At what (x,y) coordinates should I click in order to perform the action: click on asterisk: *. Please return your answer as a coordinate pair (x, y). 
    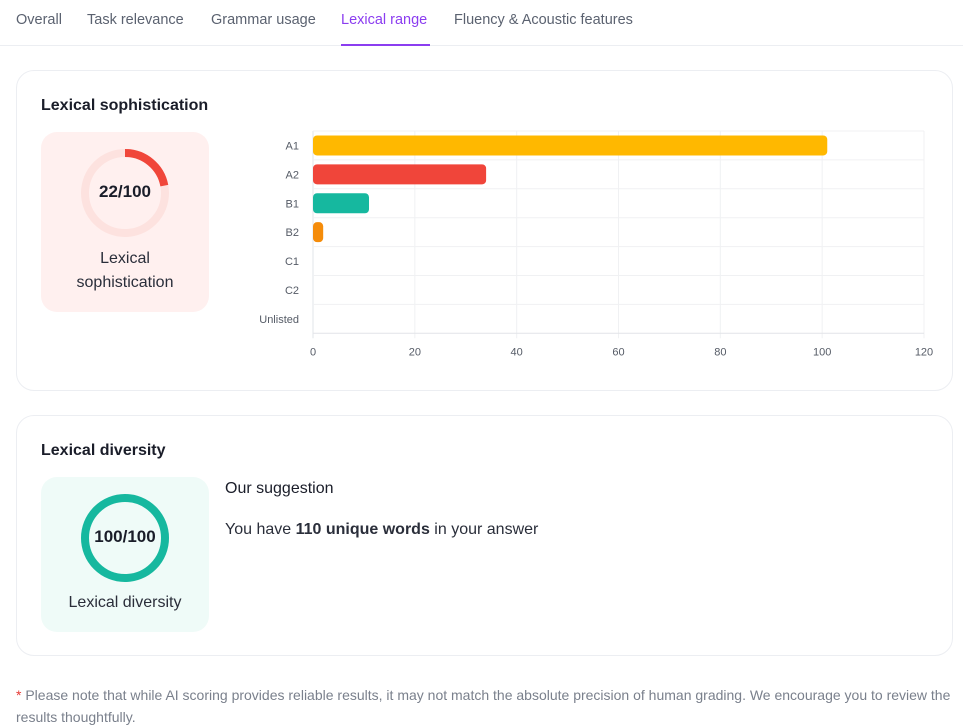
    Looking at the image, I should click on (19, 695).